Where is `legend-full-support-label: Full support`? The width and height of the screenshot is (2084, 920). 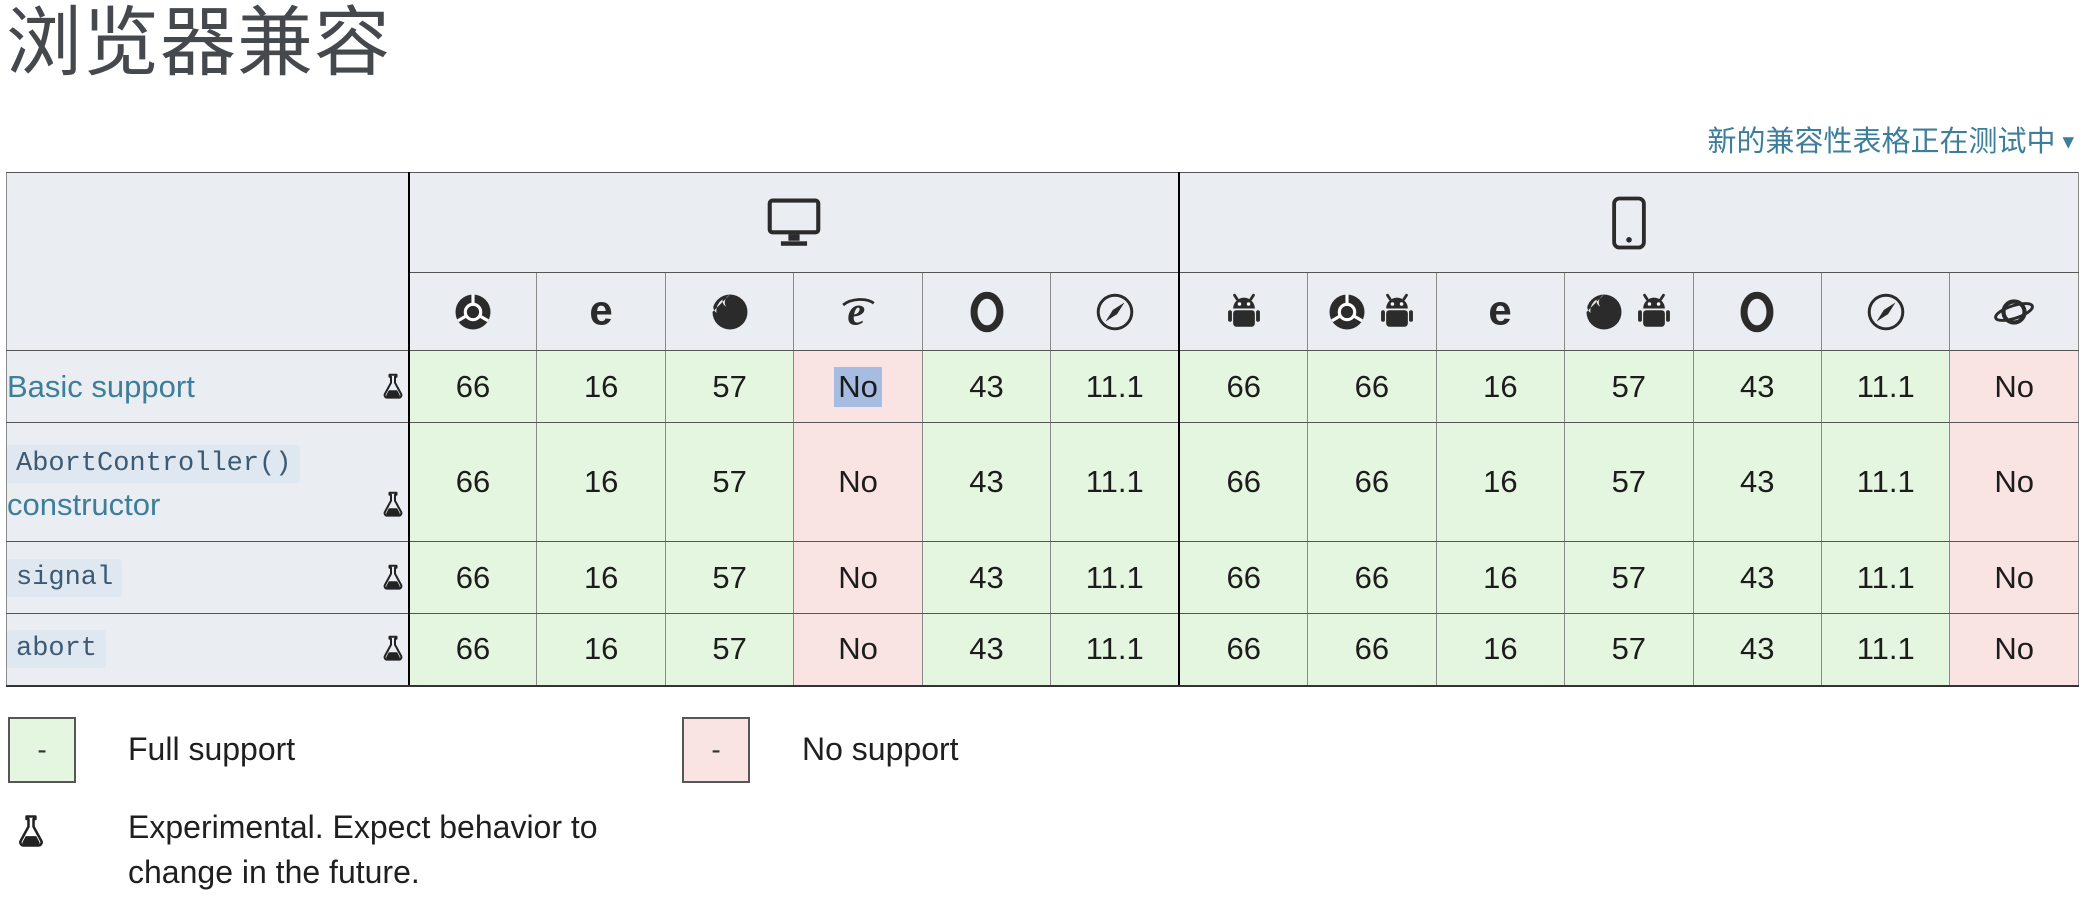
legend-full-support-label: Full support is located at coordinates (212, 748).